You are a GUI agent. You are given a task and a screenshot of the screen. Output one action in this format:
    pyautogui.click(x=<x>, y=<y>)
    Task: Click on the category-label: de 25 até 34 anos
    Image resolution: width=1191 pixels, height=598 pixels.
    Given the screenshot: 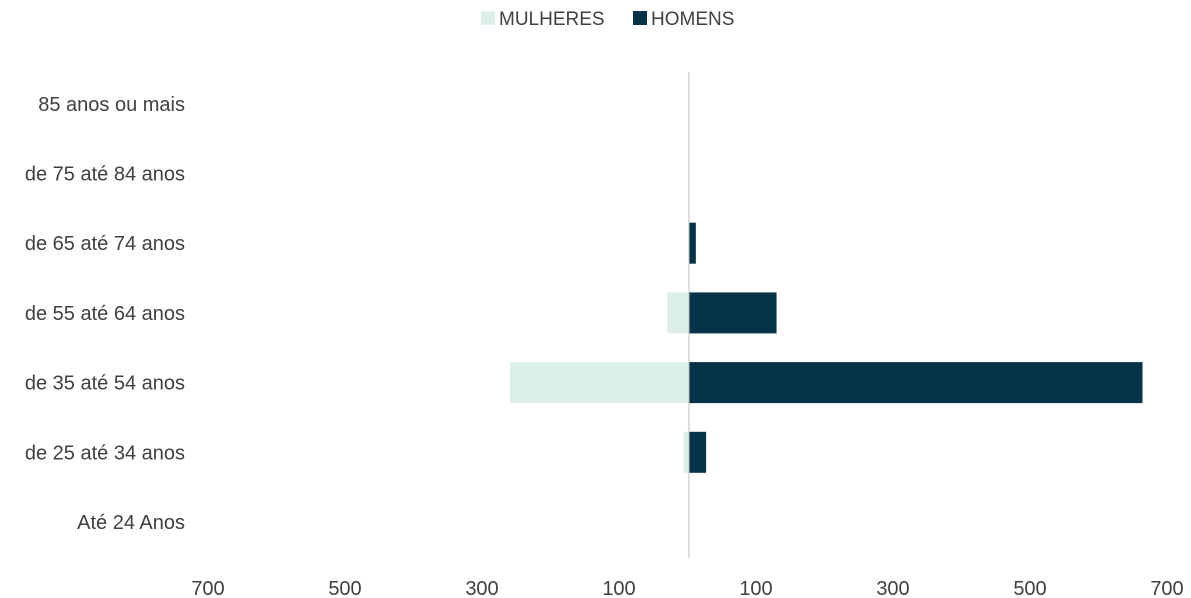 What is the action you would take?
    pyautogui.click(x=105, y=453)
    